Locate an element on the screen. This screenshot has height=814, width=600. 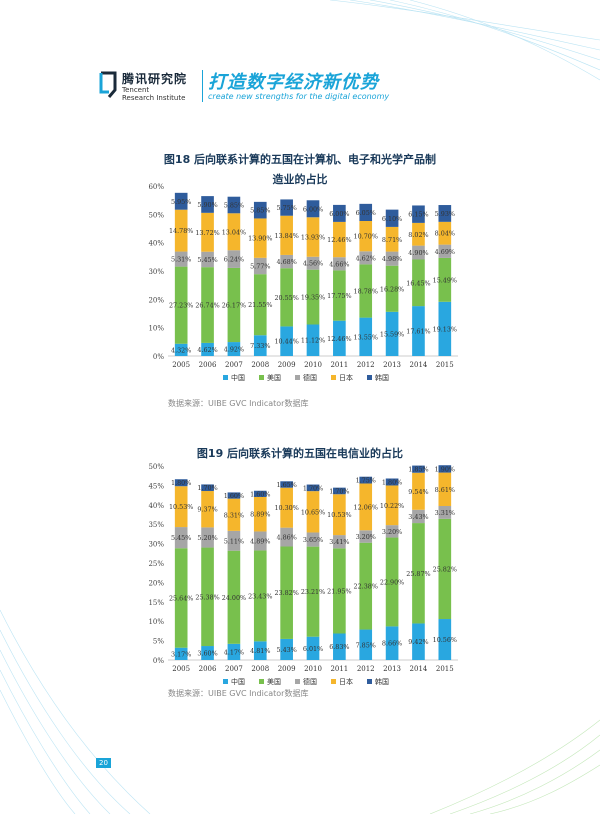
page-number: 20 is located at coordinates (103, 763).